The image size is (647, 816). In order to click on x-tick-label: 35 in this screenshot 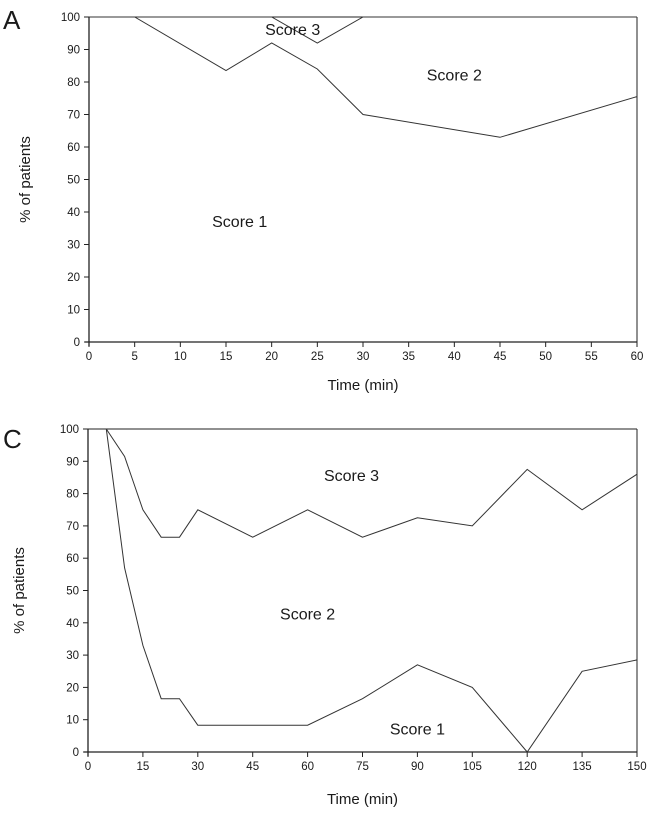, I will do `click(408, 357)`.